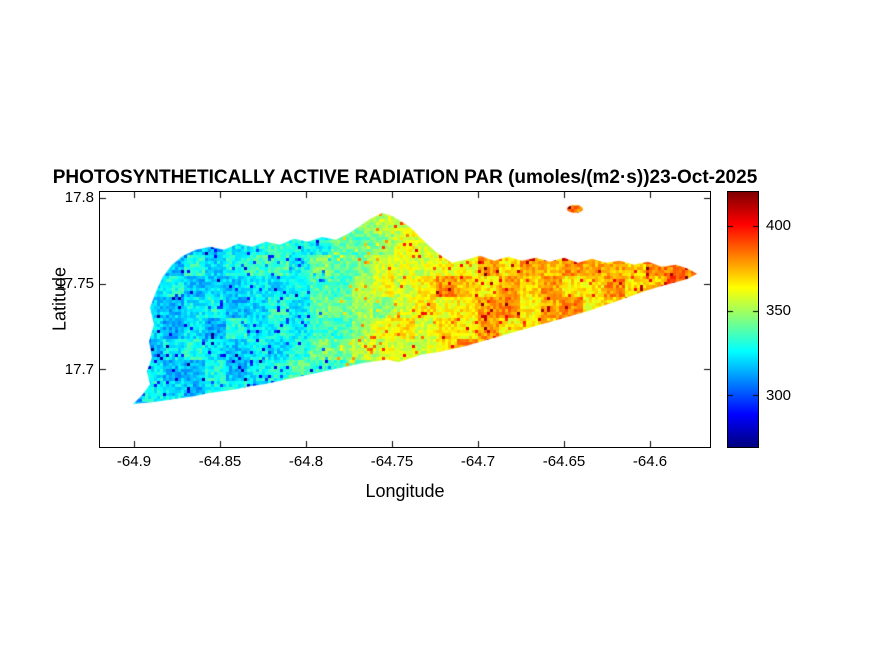  What do you see at coordinates (79, 197) in the screenshot?
I see `y-tick-label: 17.8` at bounding box center [79, 197].